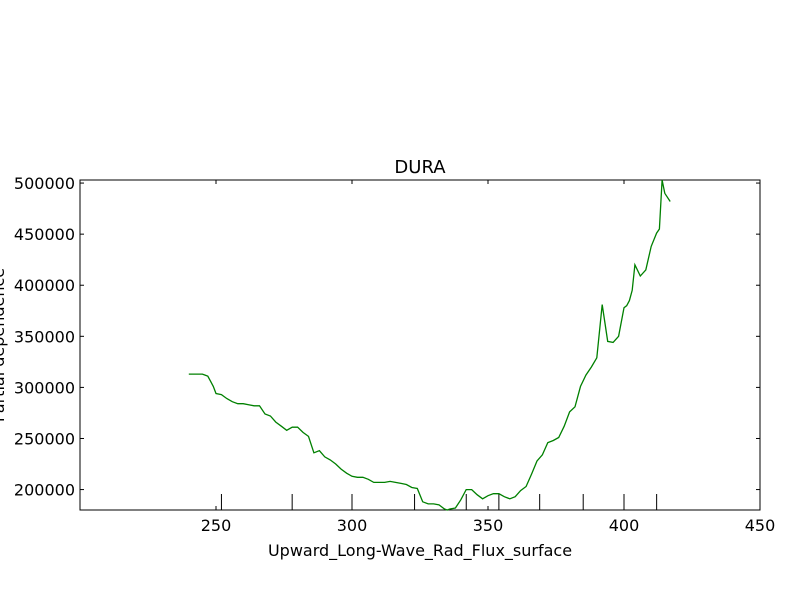 Image resolution: width=800 pixels, height=600 pixels. Describe the element at coordinates (420, 551) in the screenshot. I see `x-axis-label: Upward_Long-Wave_Rad_Flux_surface` at that location.